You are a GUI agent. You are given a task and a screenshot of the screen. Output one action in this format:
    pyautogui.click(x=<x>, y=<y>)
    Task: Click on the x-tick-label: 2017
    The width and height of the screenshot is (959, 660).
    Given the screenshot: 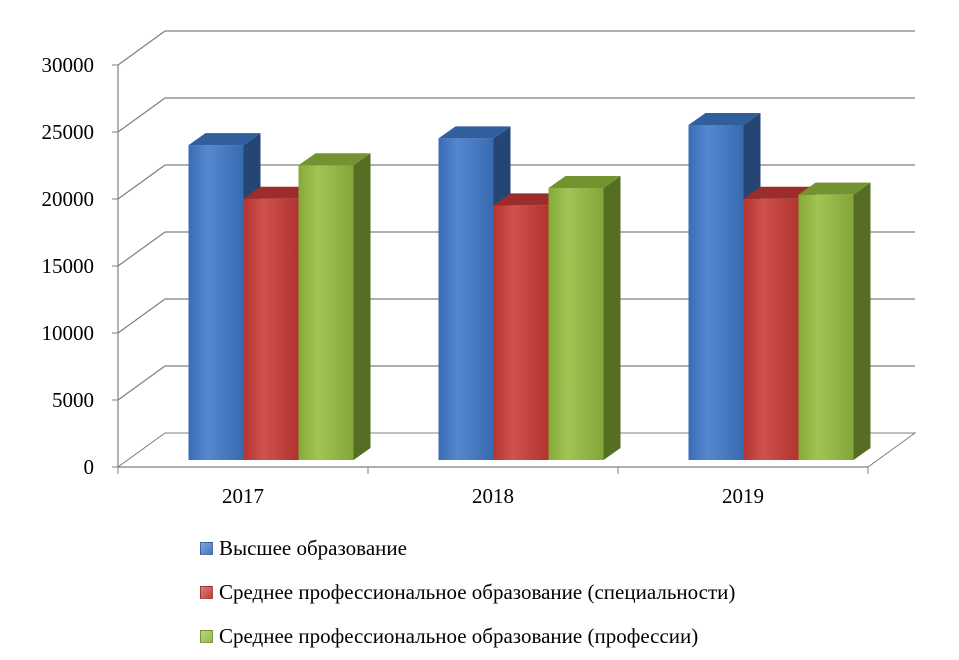 What is the action you would take?
    pyautogui.click(x=243, y=496)
    